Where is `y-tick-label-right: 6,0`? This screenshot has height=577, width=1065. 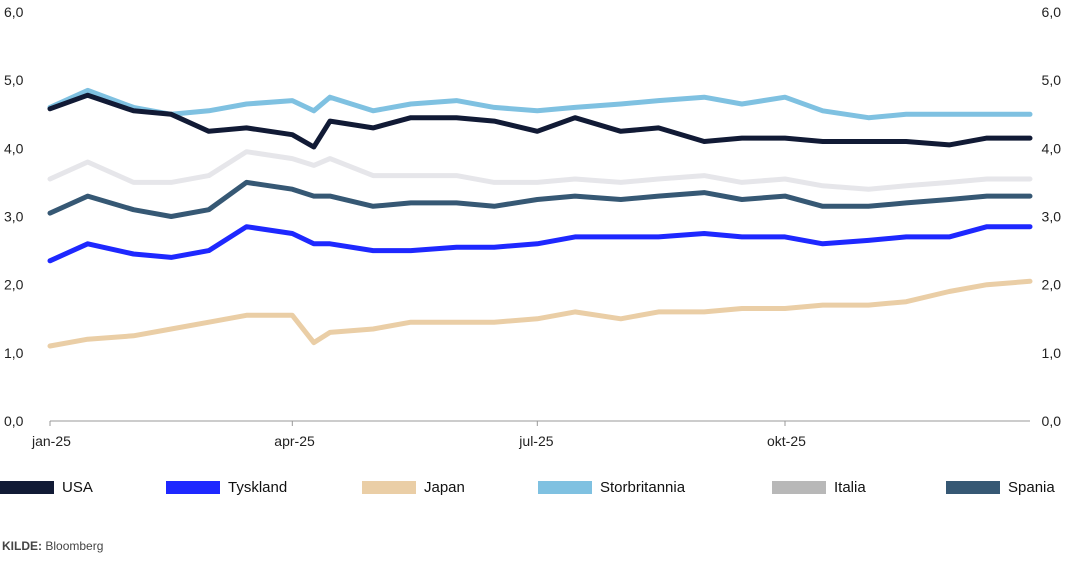
y-tick-label-right: 6,0 is located at coordinates (1052, 12).